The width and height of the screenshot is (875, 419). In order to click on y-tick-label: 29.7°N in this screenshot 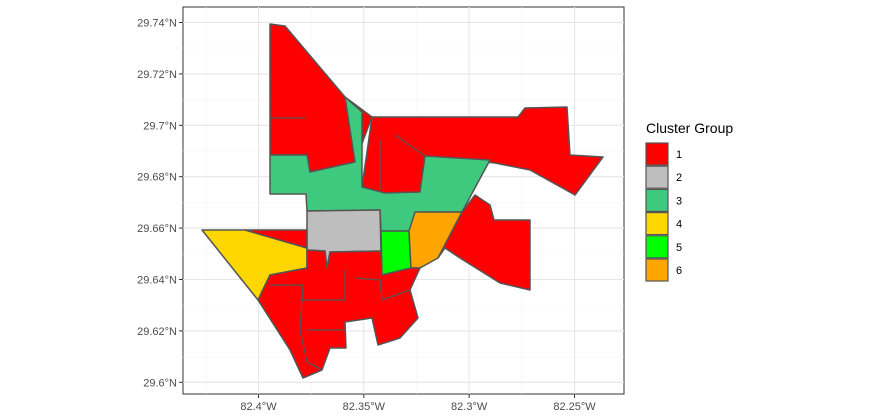, I will do `click(160, 126)`.